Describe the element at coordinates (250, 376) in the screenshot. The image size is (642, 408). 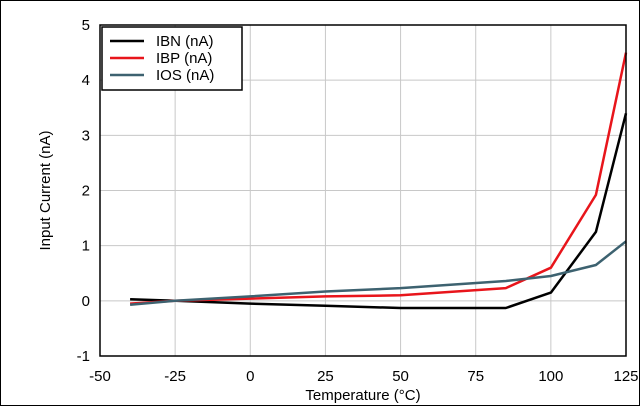
I see `x-tick-label: 0` at that location.